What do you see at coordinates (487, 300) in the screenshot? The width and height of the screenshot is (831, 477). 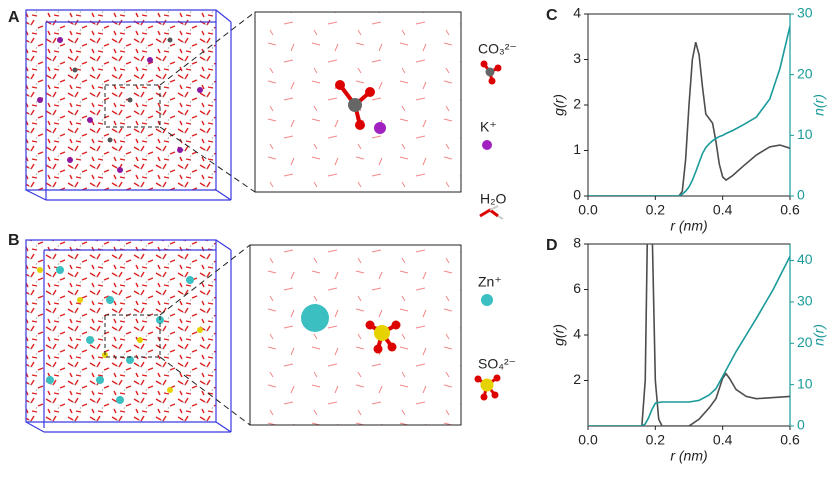 I see `icon-zn` at bounding box center [487, 300].